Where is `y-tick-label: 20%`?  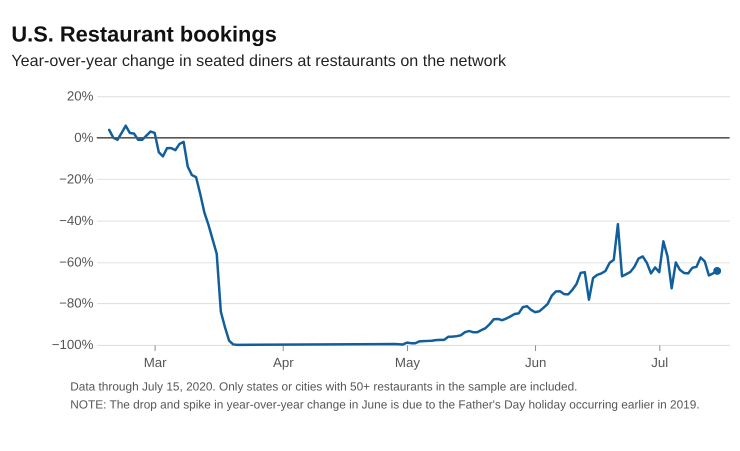 y-tick-label: 20% is located at coordinates (80, 96).